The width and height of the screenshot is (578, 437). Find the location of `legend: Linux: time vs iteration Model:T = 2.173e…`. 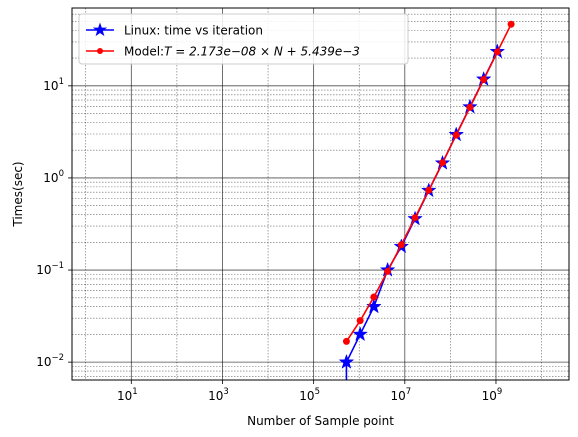

legend: Linux: time vs iteration Model:T = 2.173e… is located at coordinates (243, 39).